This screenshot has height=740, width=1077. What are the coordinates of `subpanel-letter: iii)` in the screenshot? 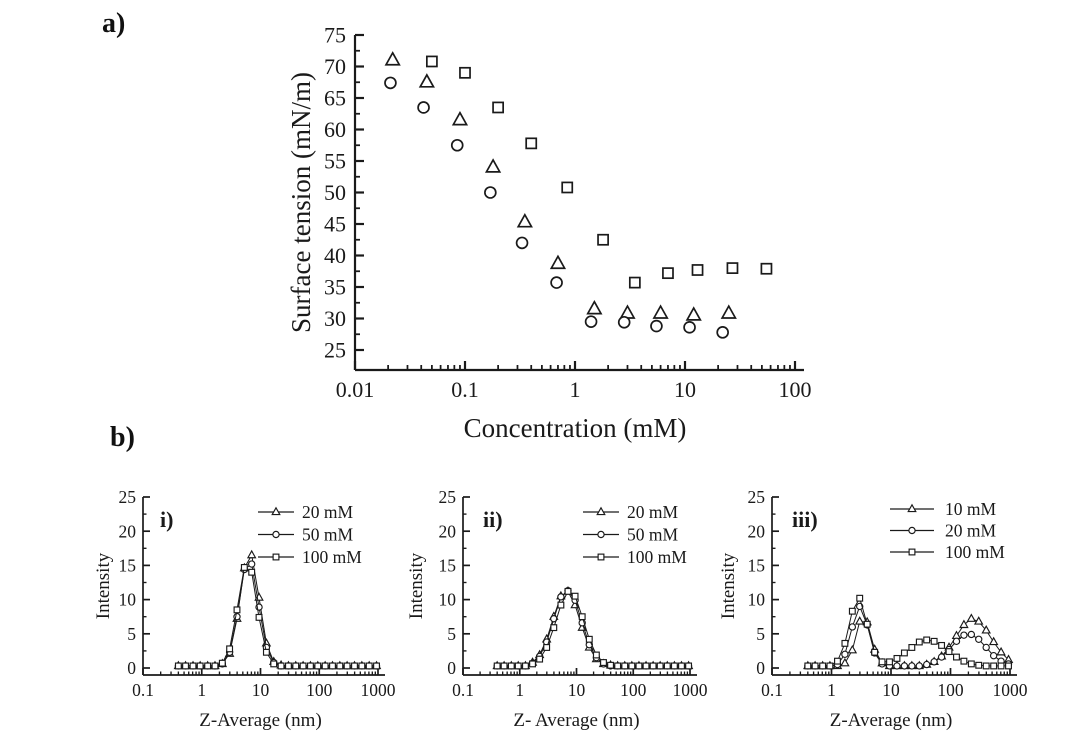 It's located at (805, 519).